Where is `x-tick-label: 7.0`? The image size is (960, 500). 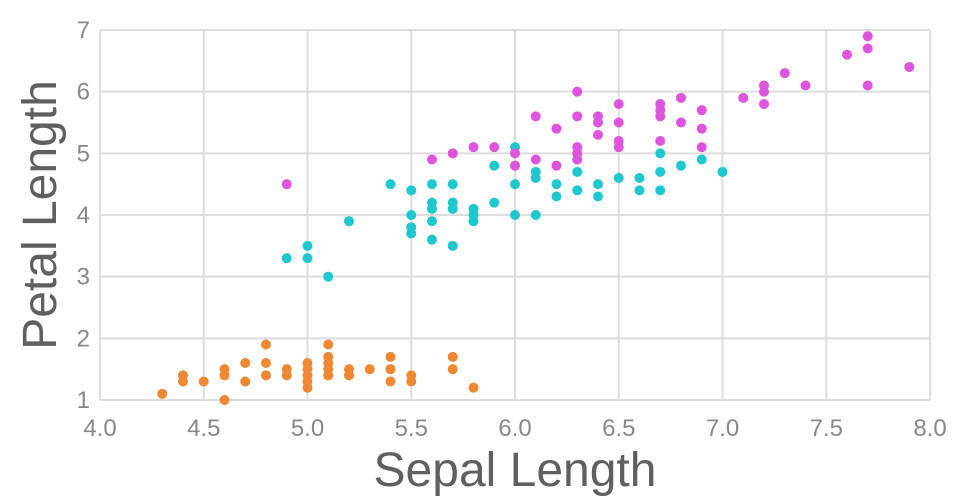
x-tick-label: 7.0 is located at coordinates (722, 428).